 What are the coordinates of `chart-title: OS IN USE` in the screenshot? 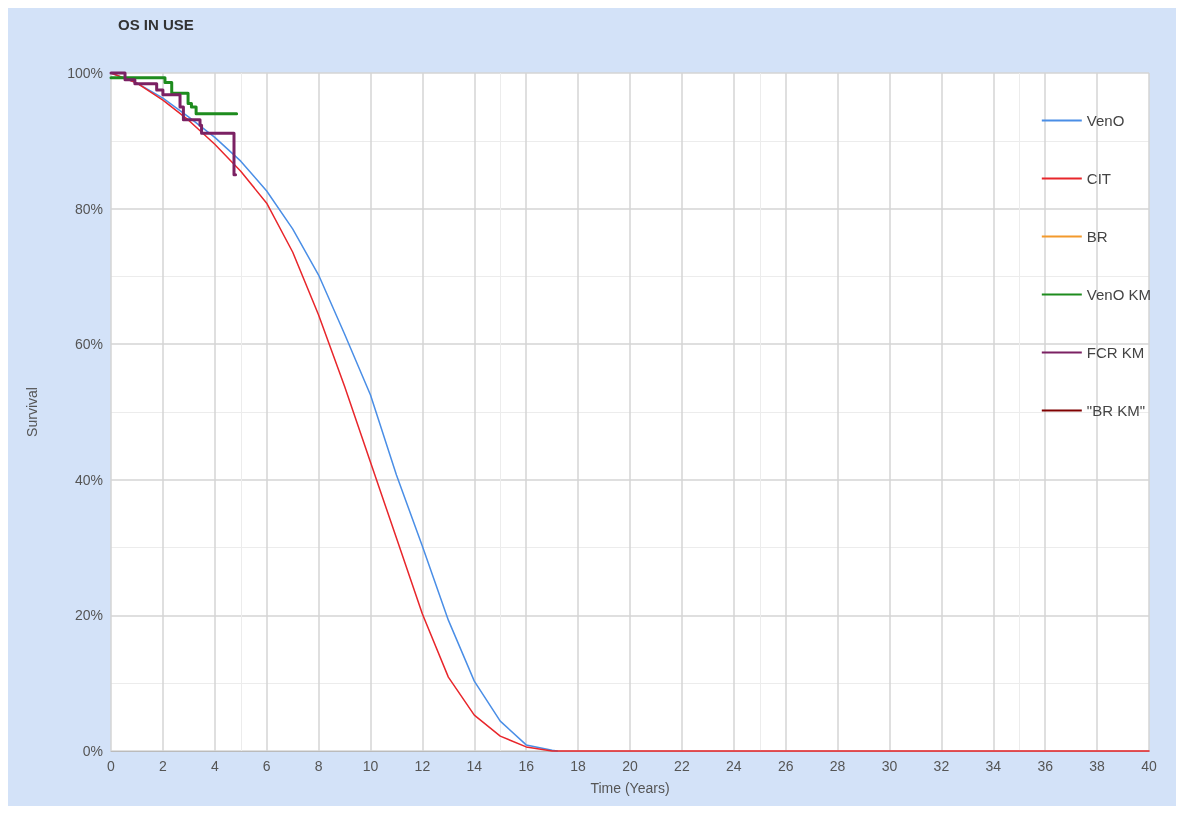 It's located at (156, 24).